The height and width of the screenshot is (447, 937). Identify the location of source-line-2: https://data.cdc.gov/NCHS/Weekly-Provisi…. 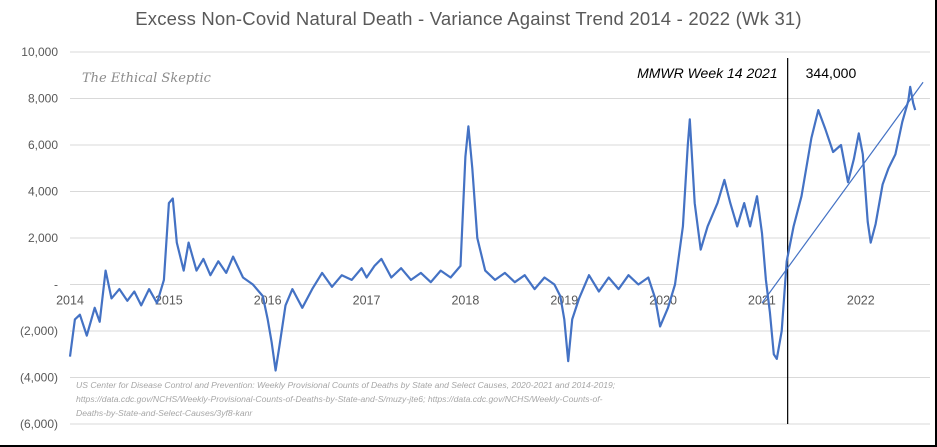
(339, 399).